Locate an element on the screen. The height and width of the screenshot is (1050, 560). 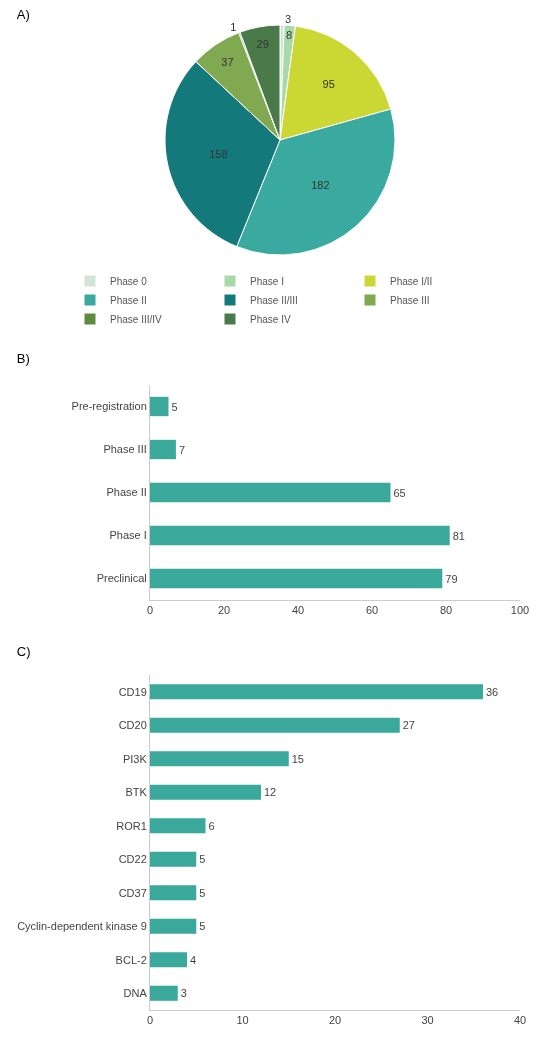
y-tick-label: CD20 is located at coordinates (132, 725).